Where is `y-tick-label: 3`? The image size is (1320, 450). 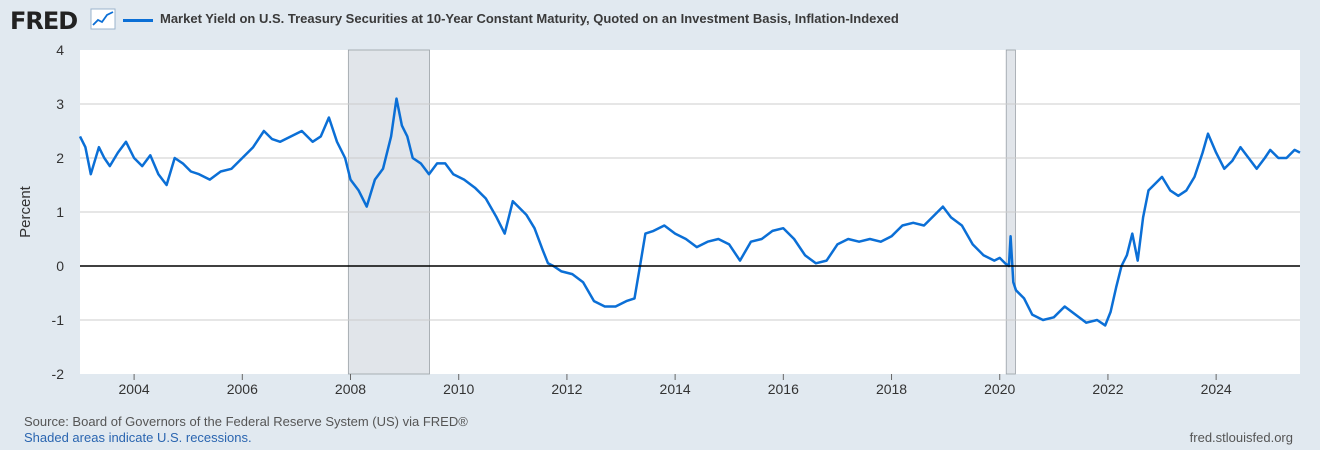 y-tick-label: 3 is located at coordinates (60, 104).